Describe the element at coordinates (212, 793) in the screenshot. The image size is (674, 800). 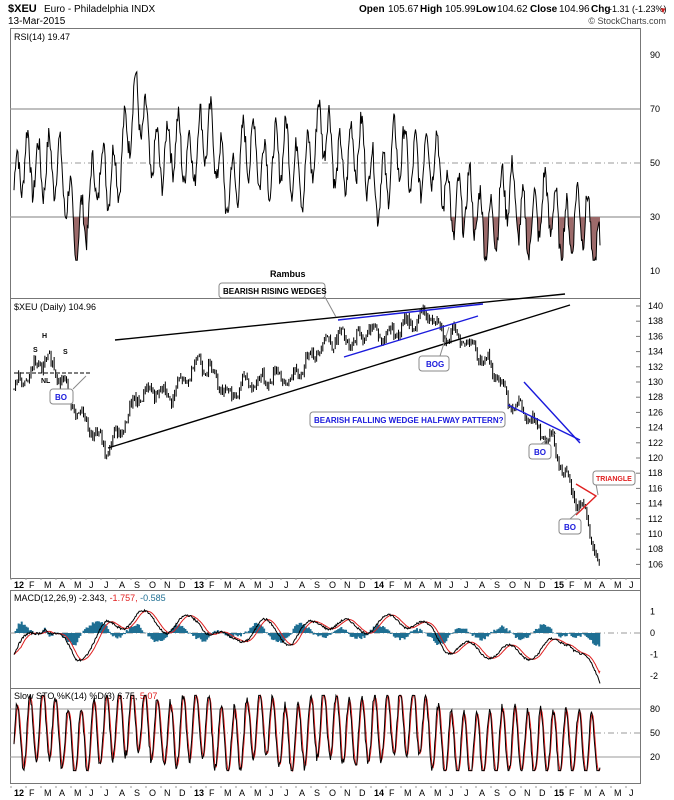
I see `x-axis-bottom-label-13: F` at that location.